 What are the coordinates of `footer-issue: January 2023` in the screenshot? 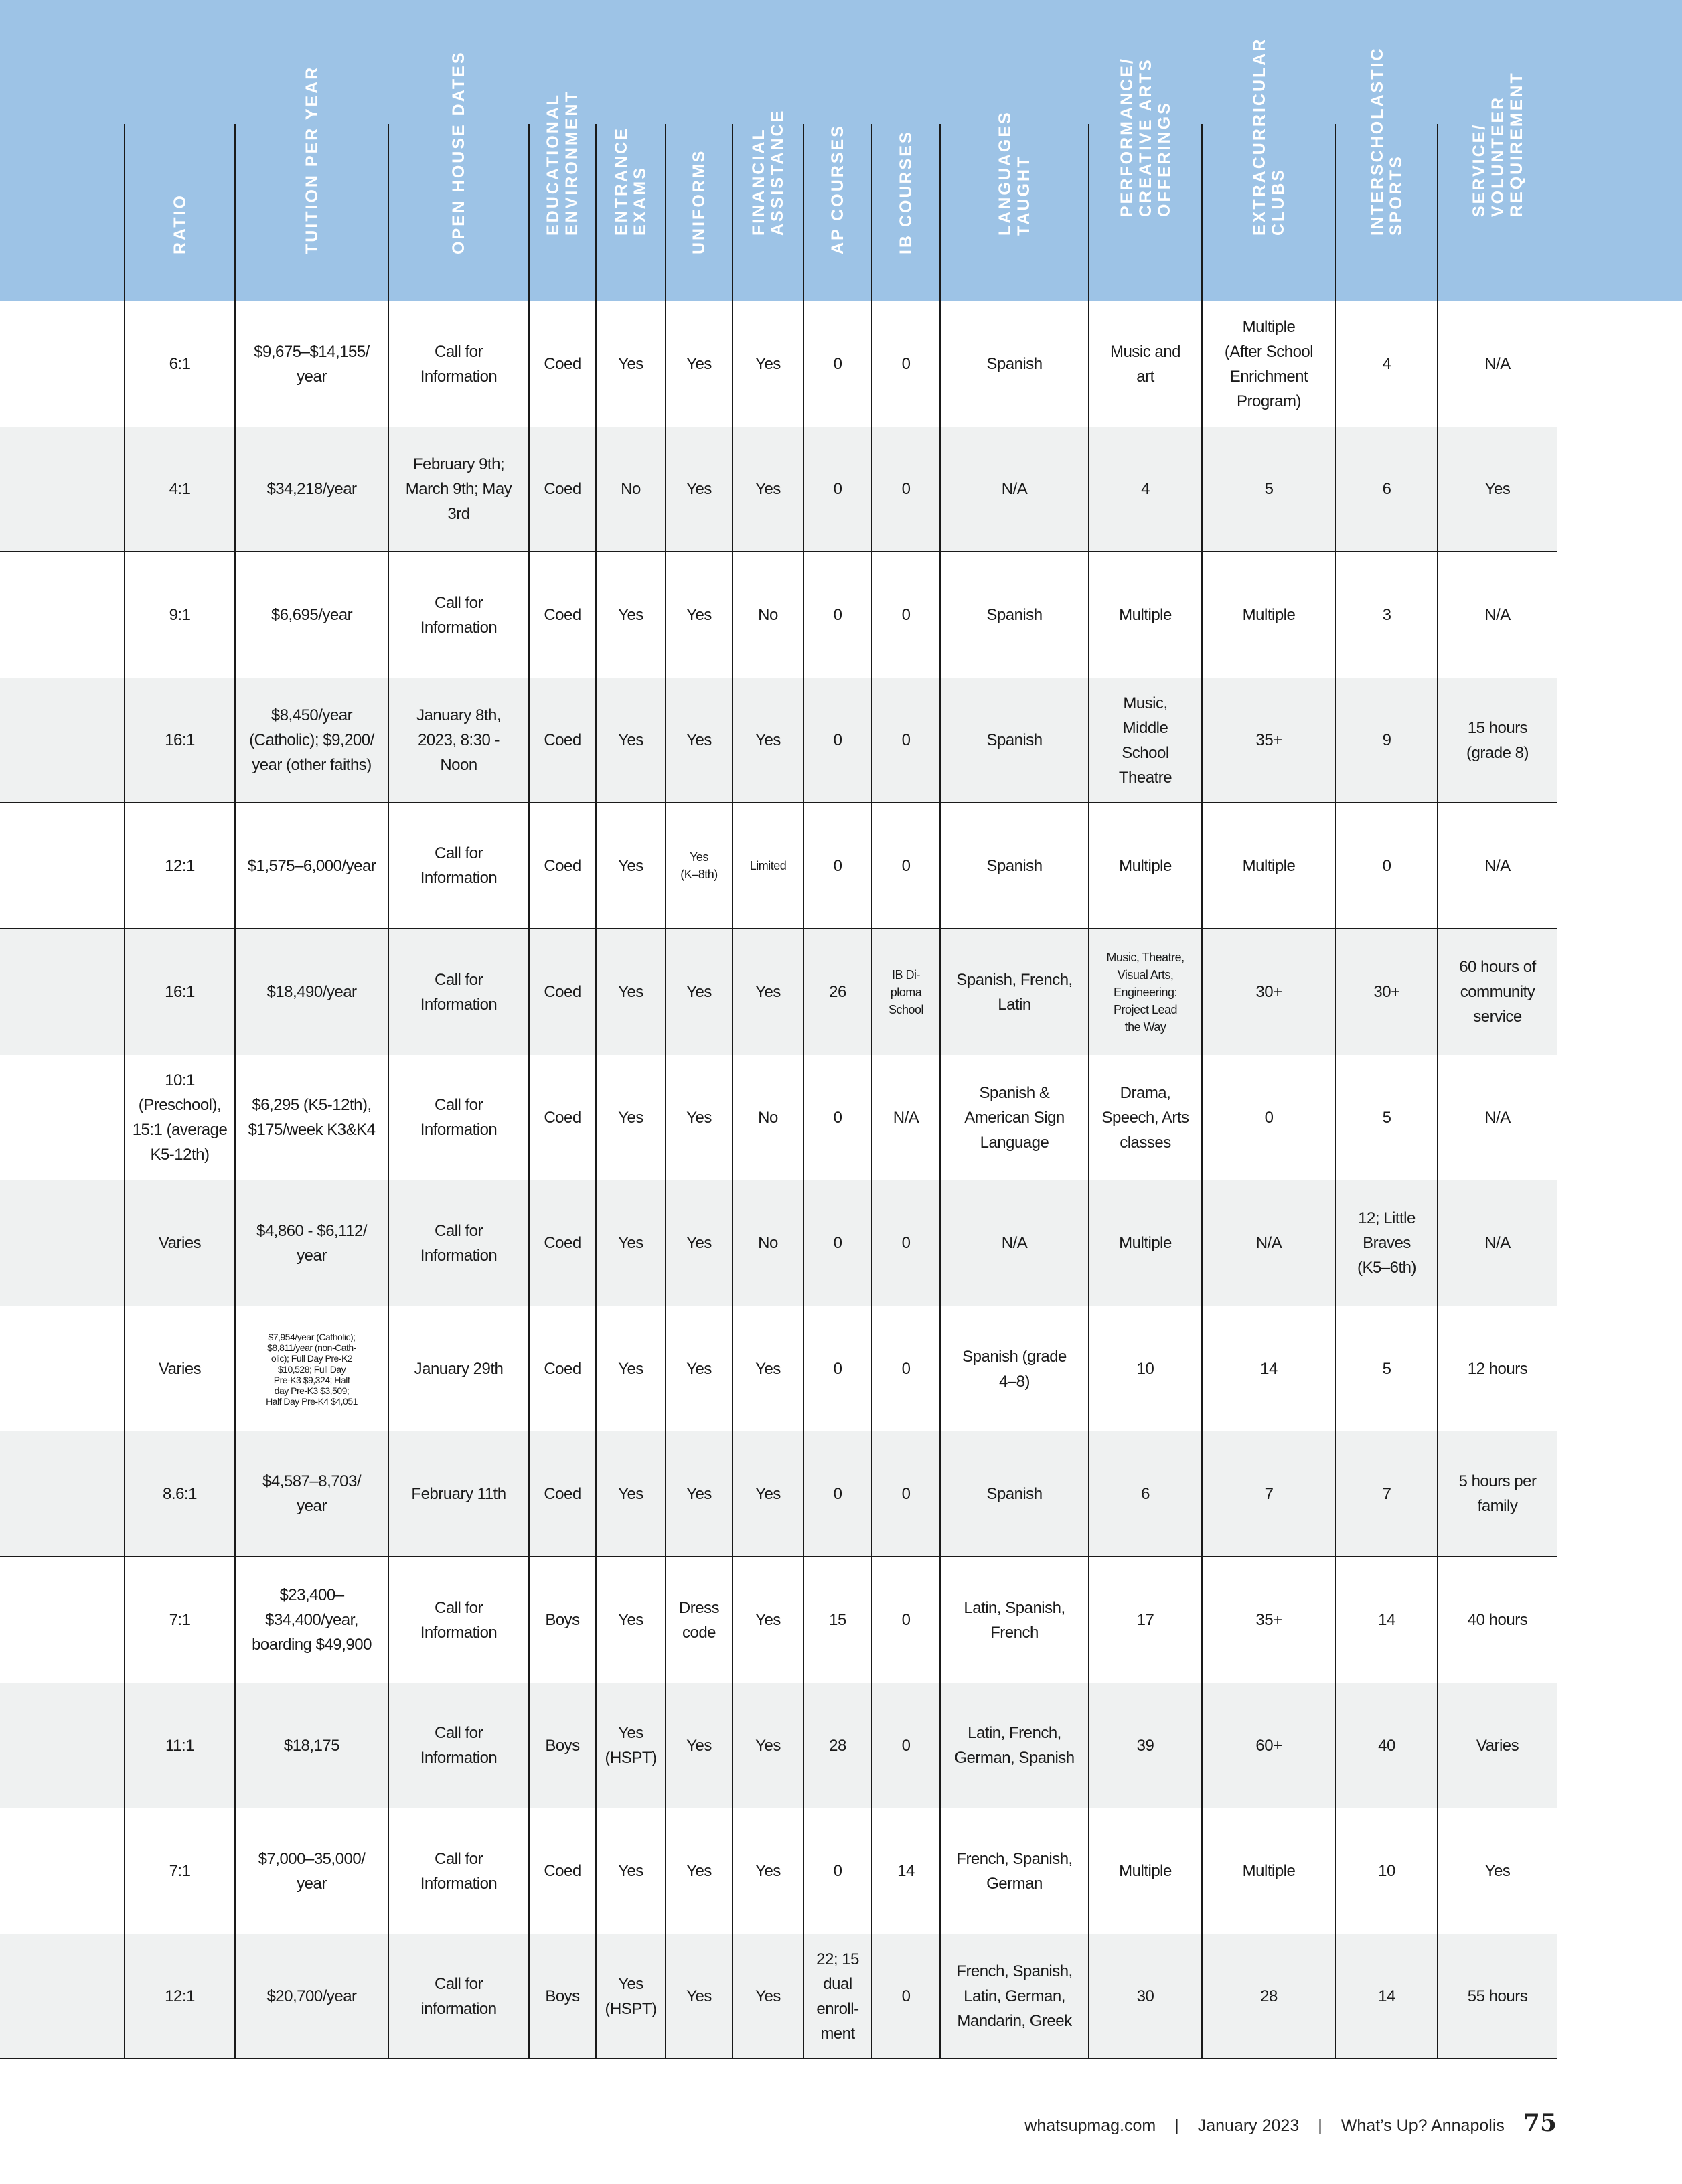 It's located at (1248, 2125).